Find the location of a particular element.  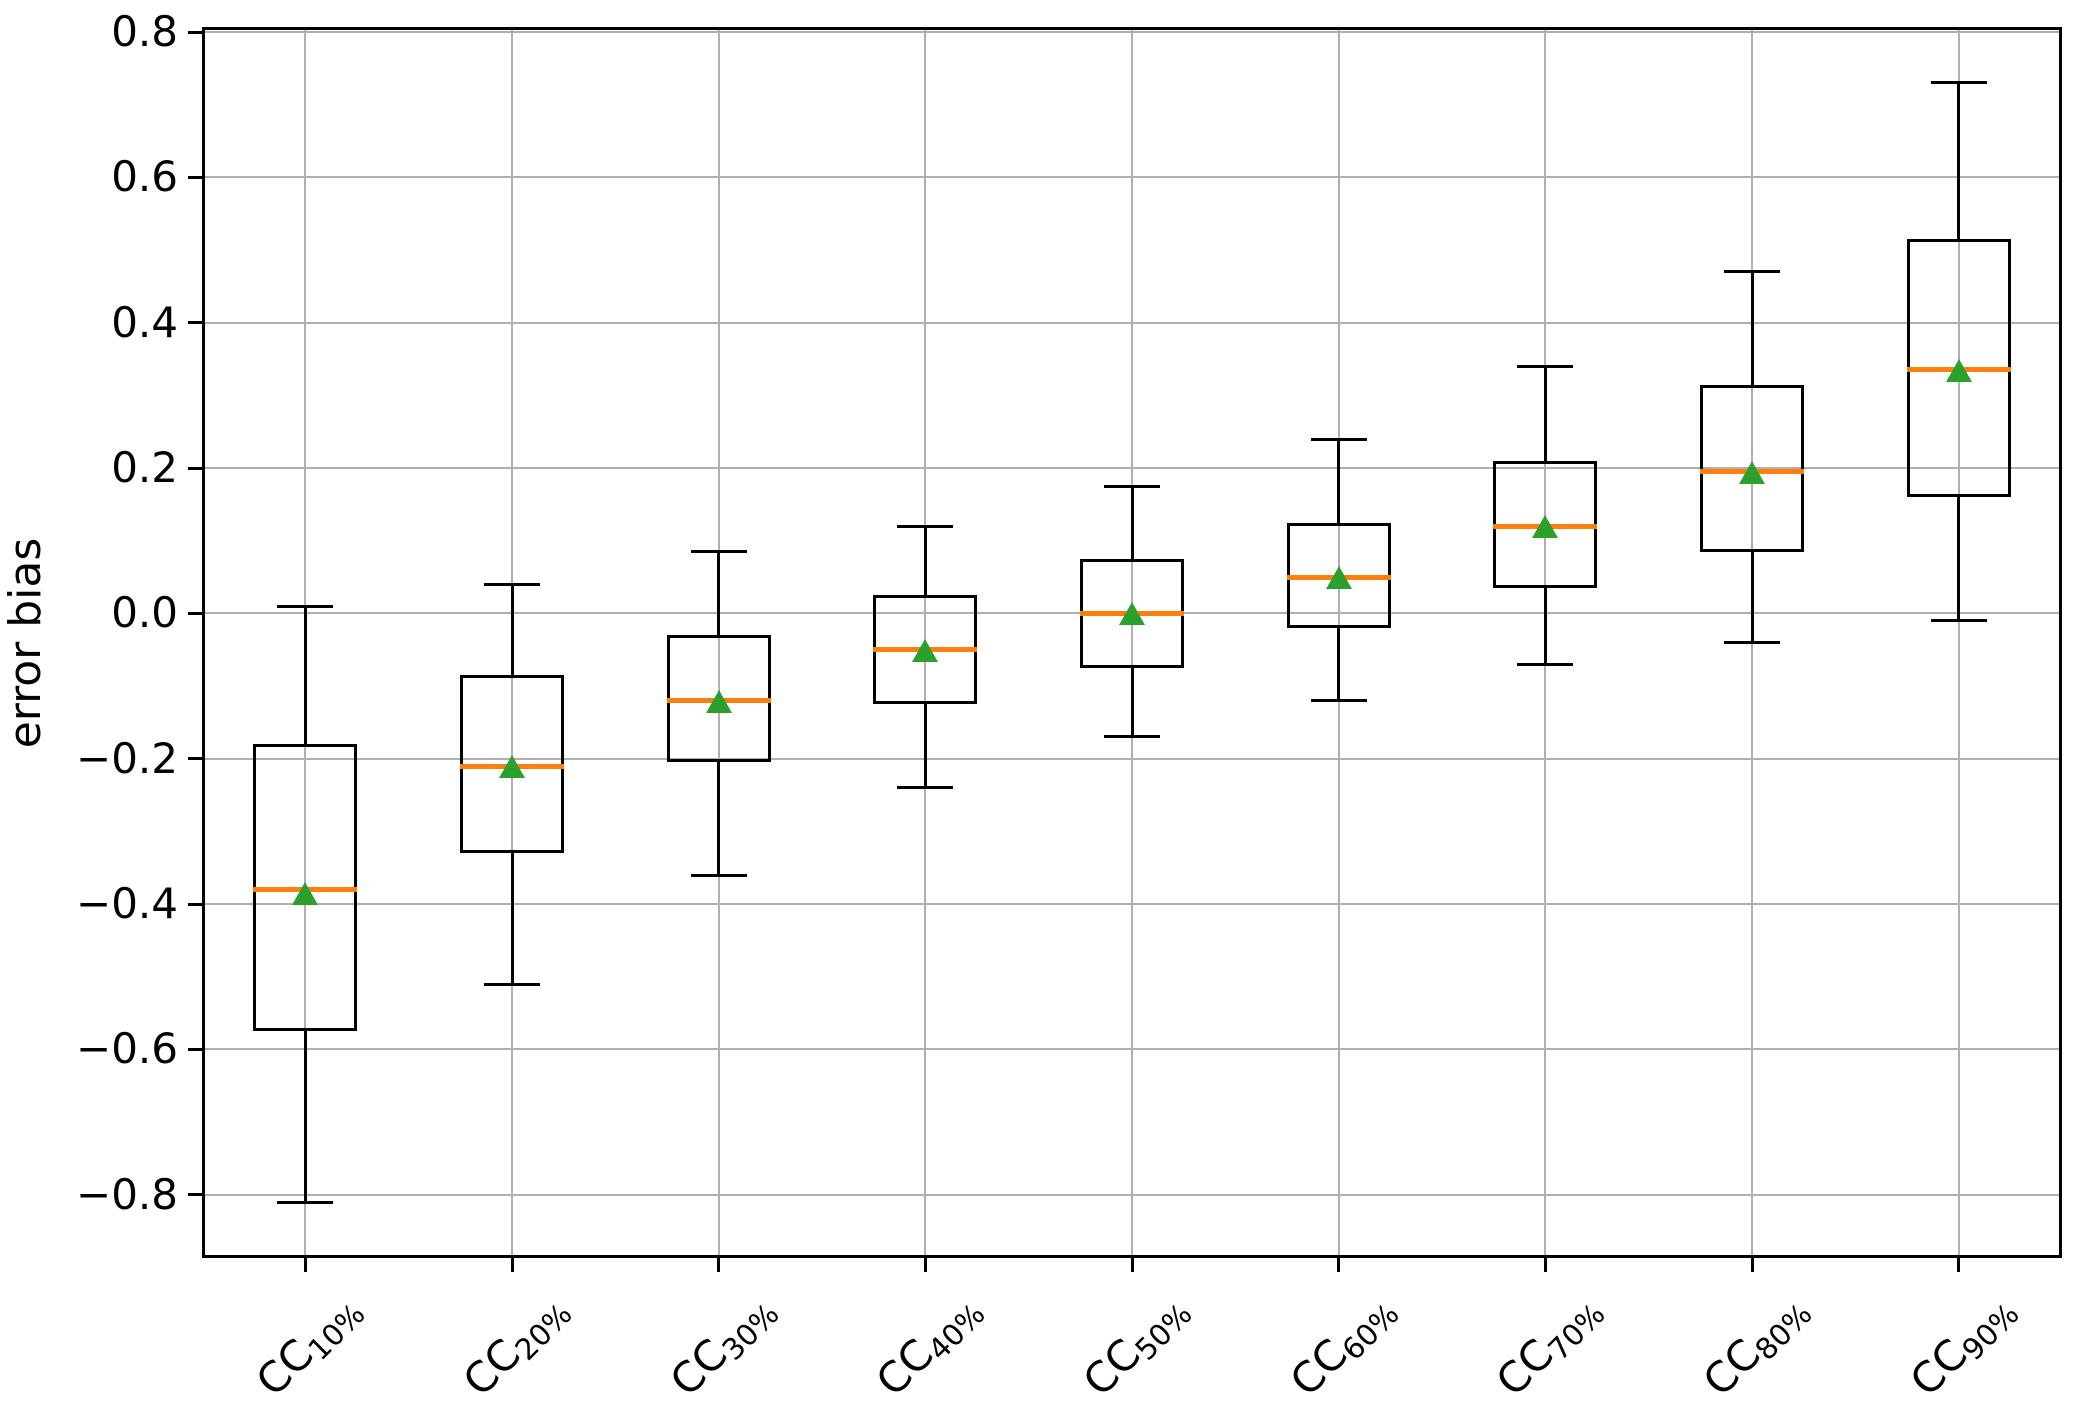

y-tick-label: −0.6 is located at coordinates (127, 1049).